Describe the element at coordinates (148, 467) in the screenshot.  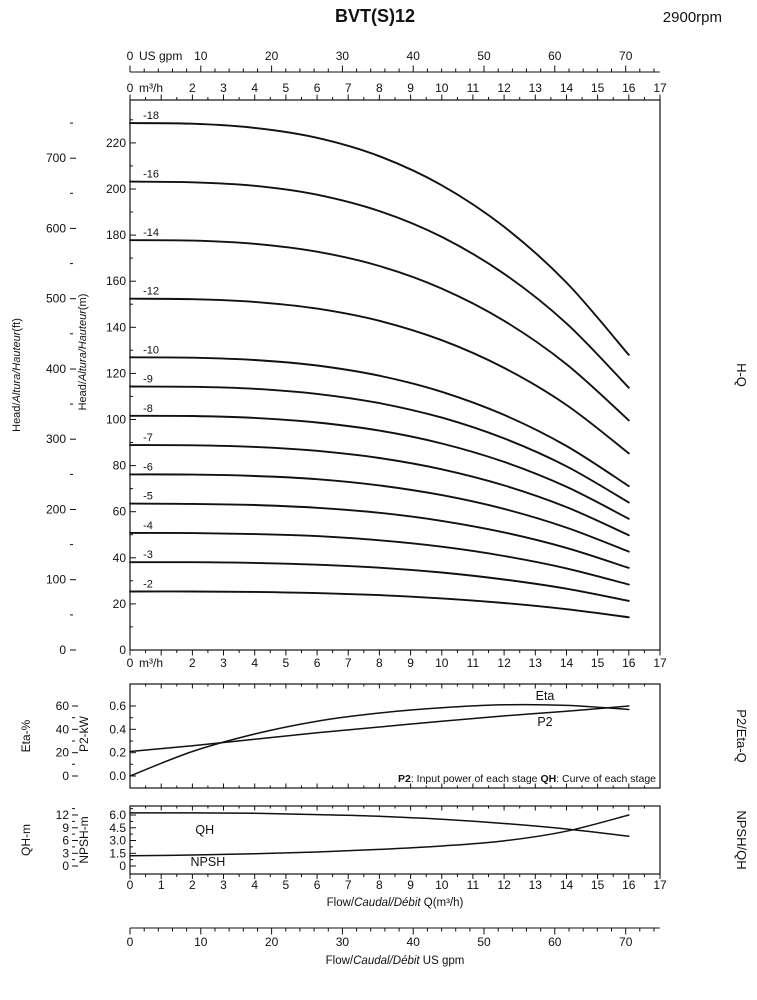
I see `stage-label--6: -6` at that location.